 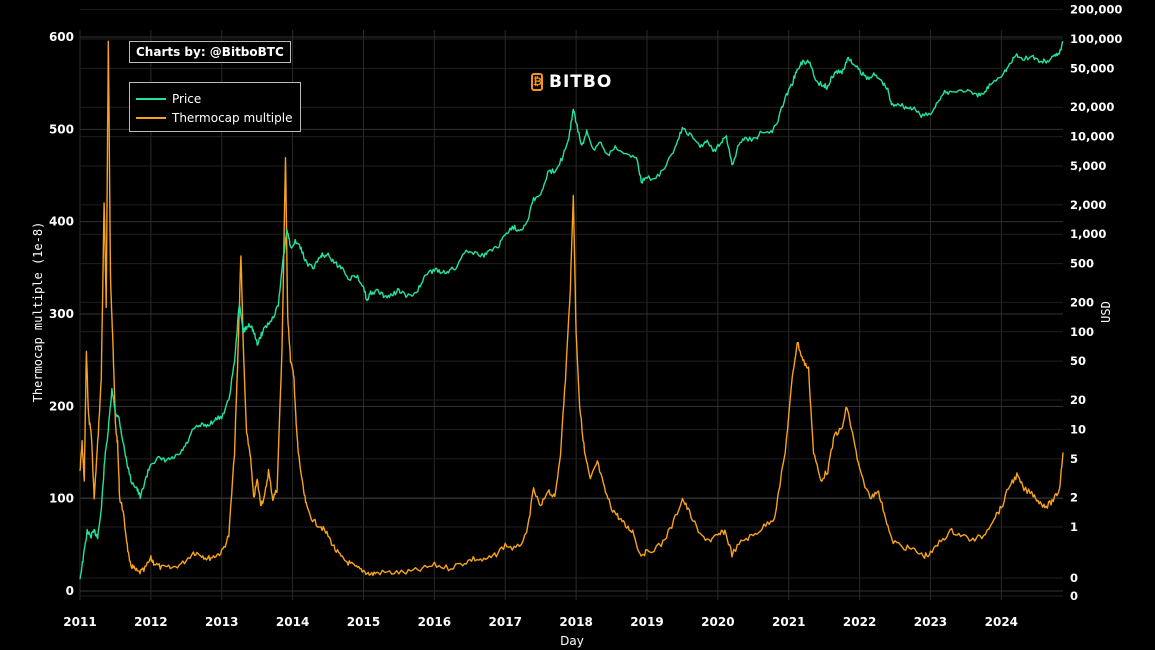 I want to click on chart-credit: Charts by: @BitboBTC, so click(x=210, y=52).